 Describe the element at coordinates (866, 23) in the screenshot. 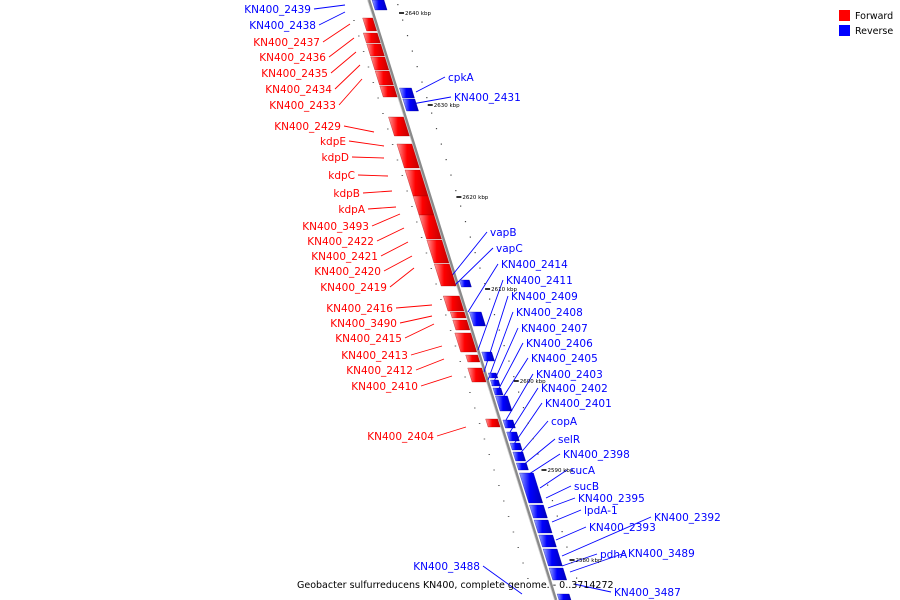

I see `legend: Forward Reverse` at that location.